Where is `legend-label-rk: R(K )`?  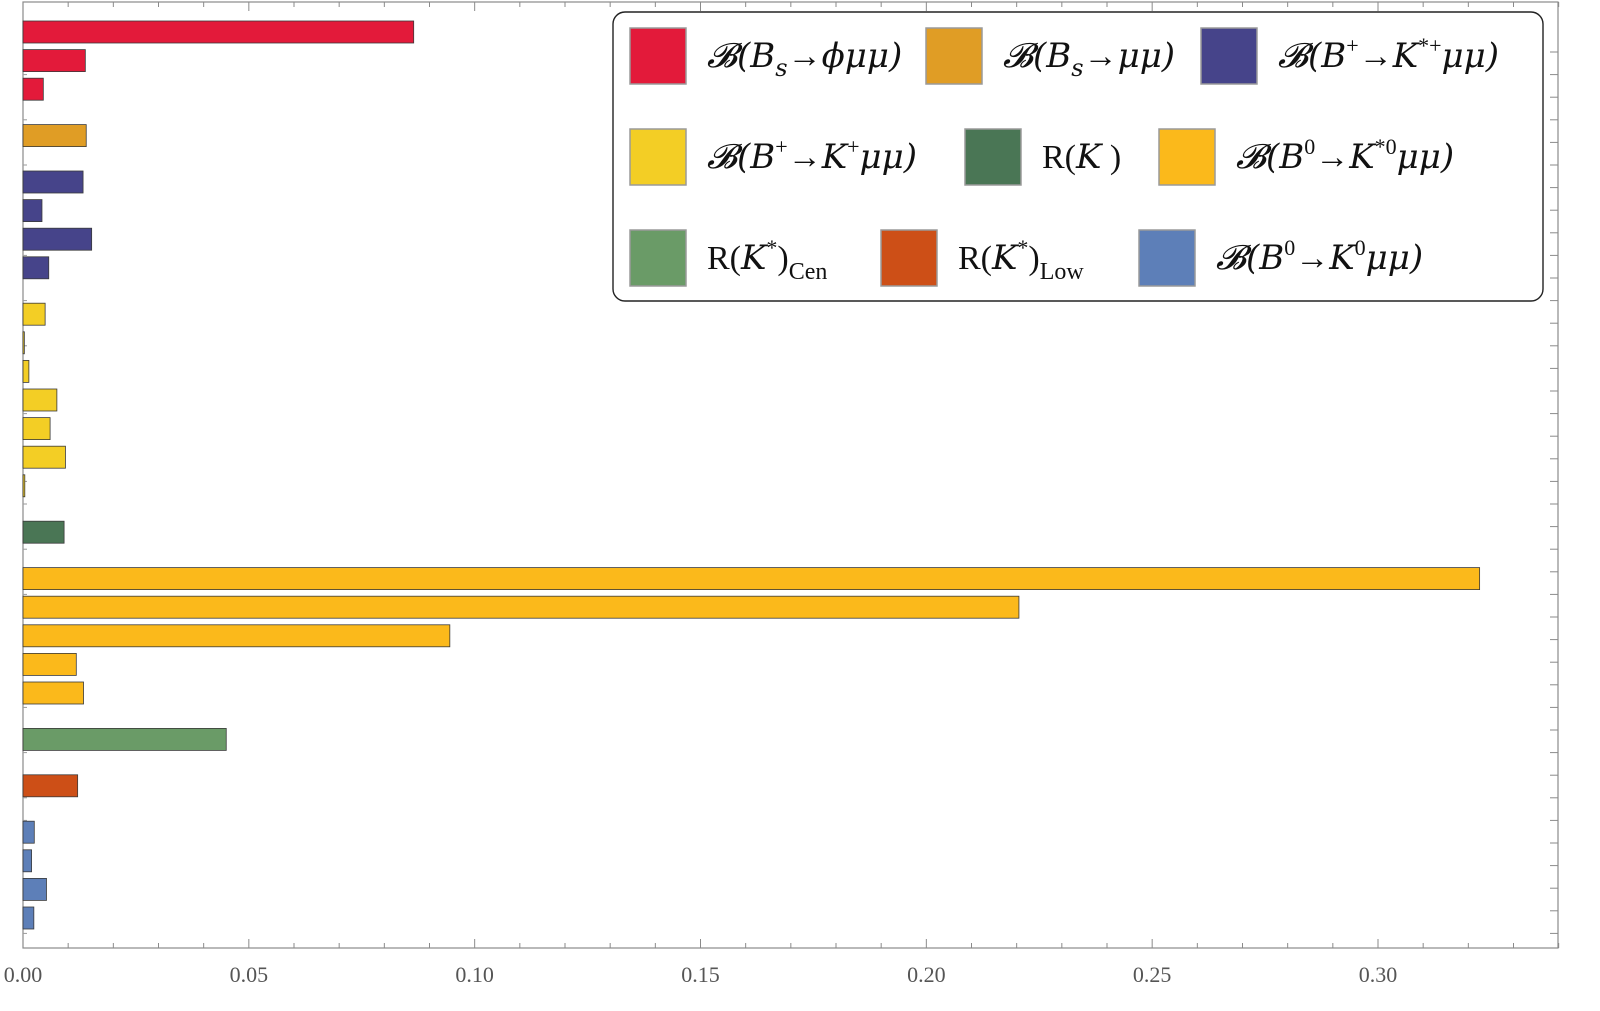
legend-label-rk: R(K ) is located at coordinates (1081, 157).